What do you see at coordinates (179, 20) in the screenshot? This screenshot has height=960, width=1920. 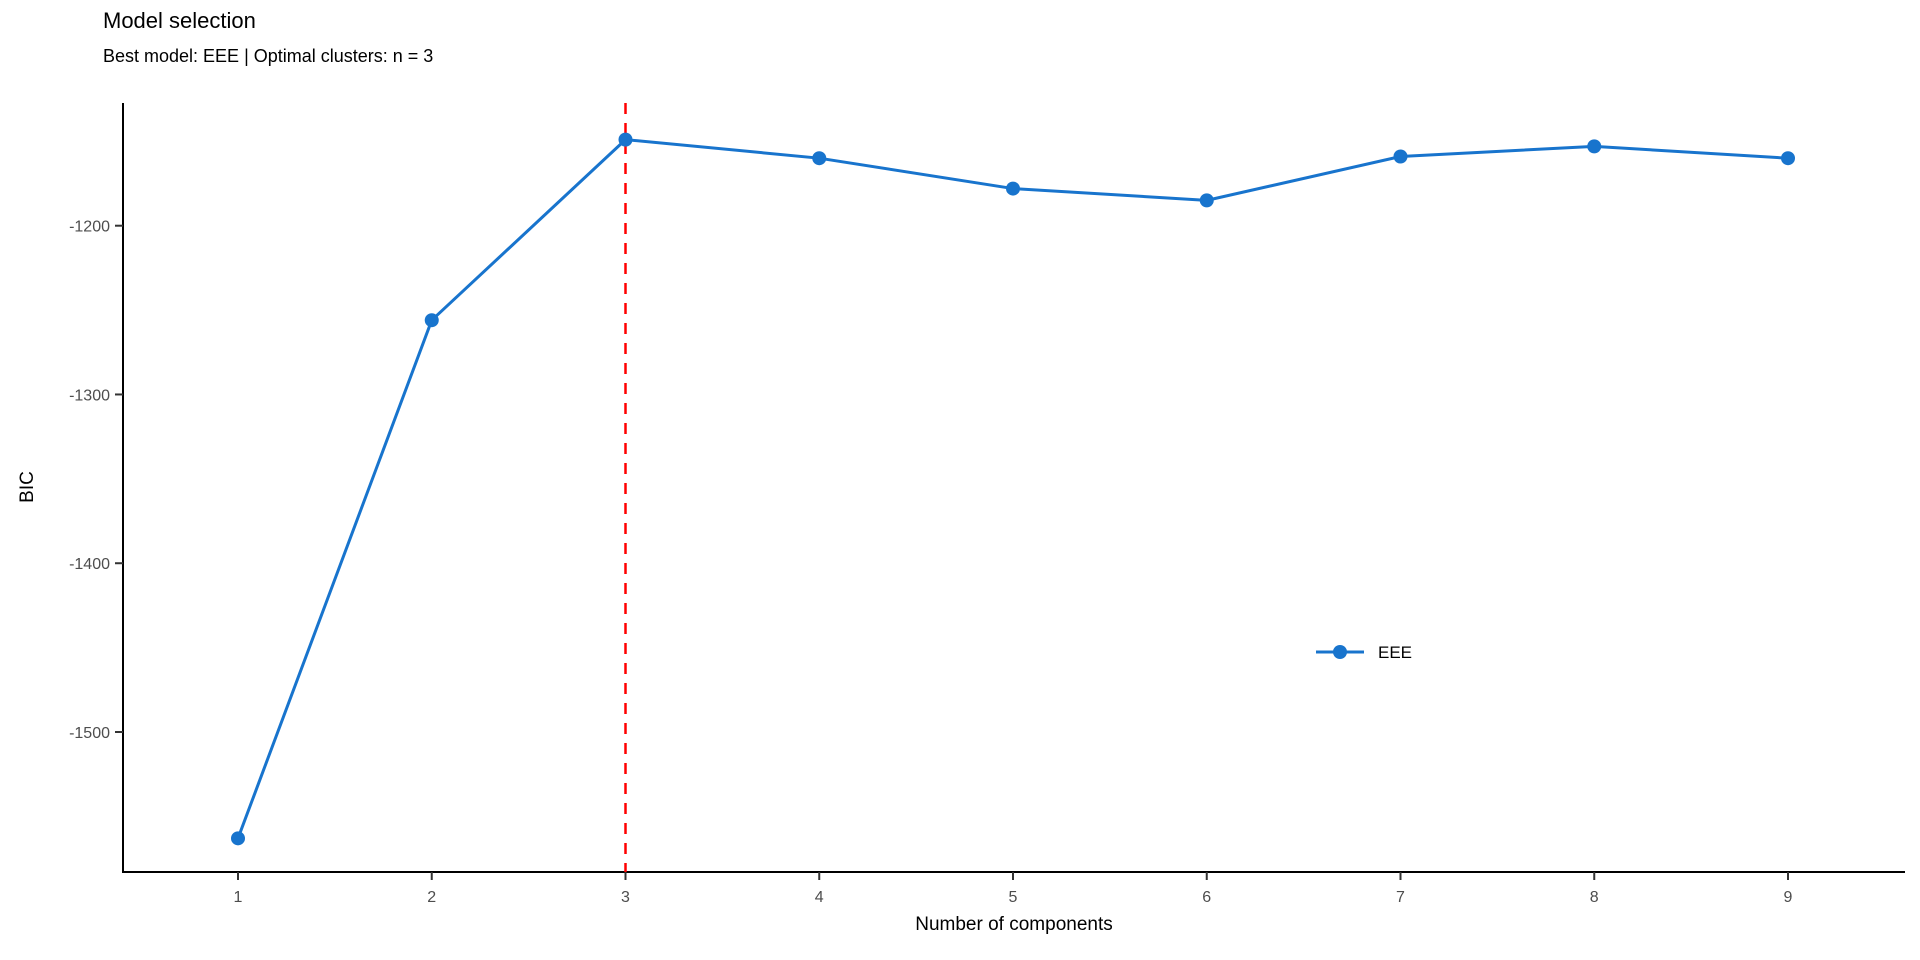 I see `chart-title: Model selection` at bounding box center [179, 20].